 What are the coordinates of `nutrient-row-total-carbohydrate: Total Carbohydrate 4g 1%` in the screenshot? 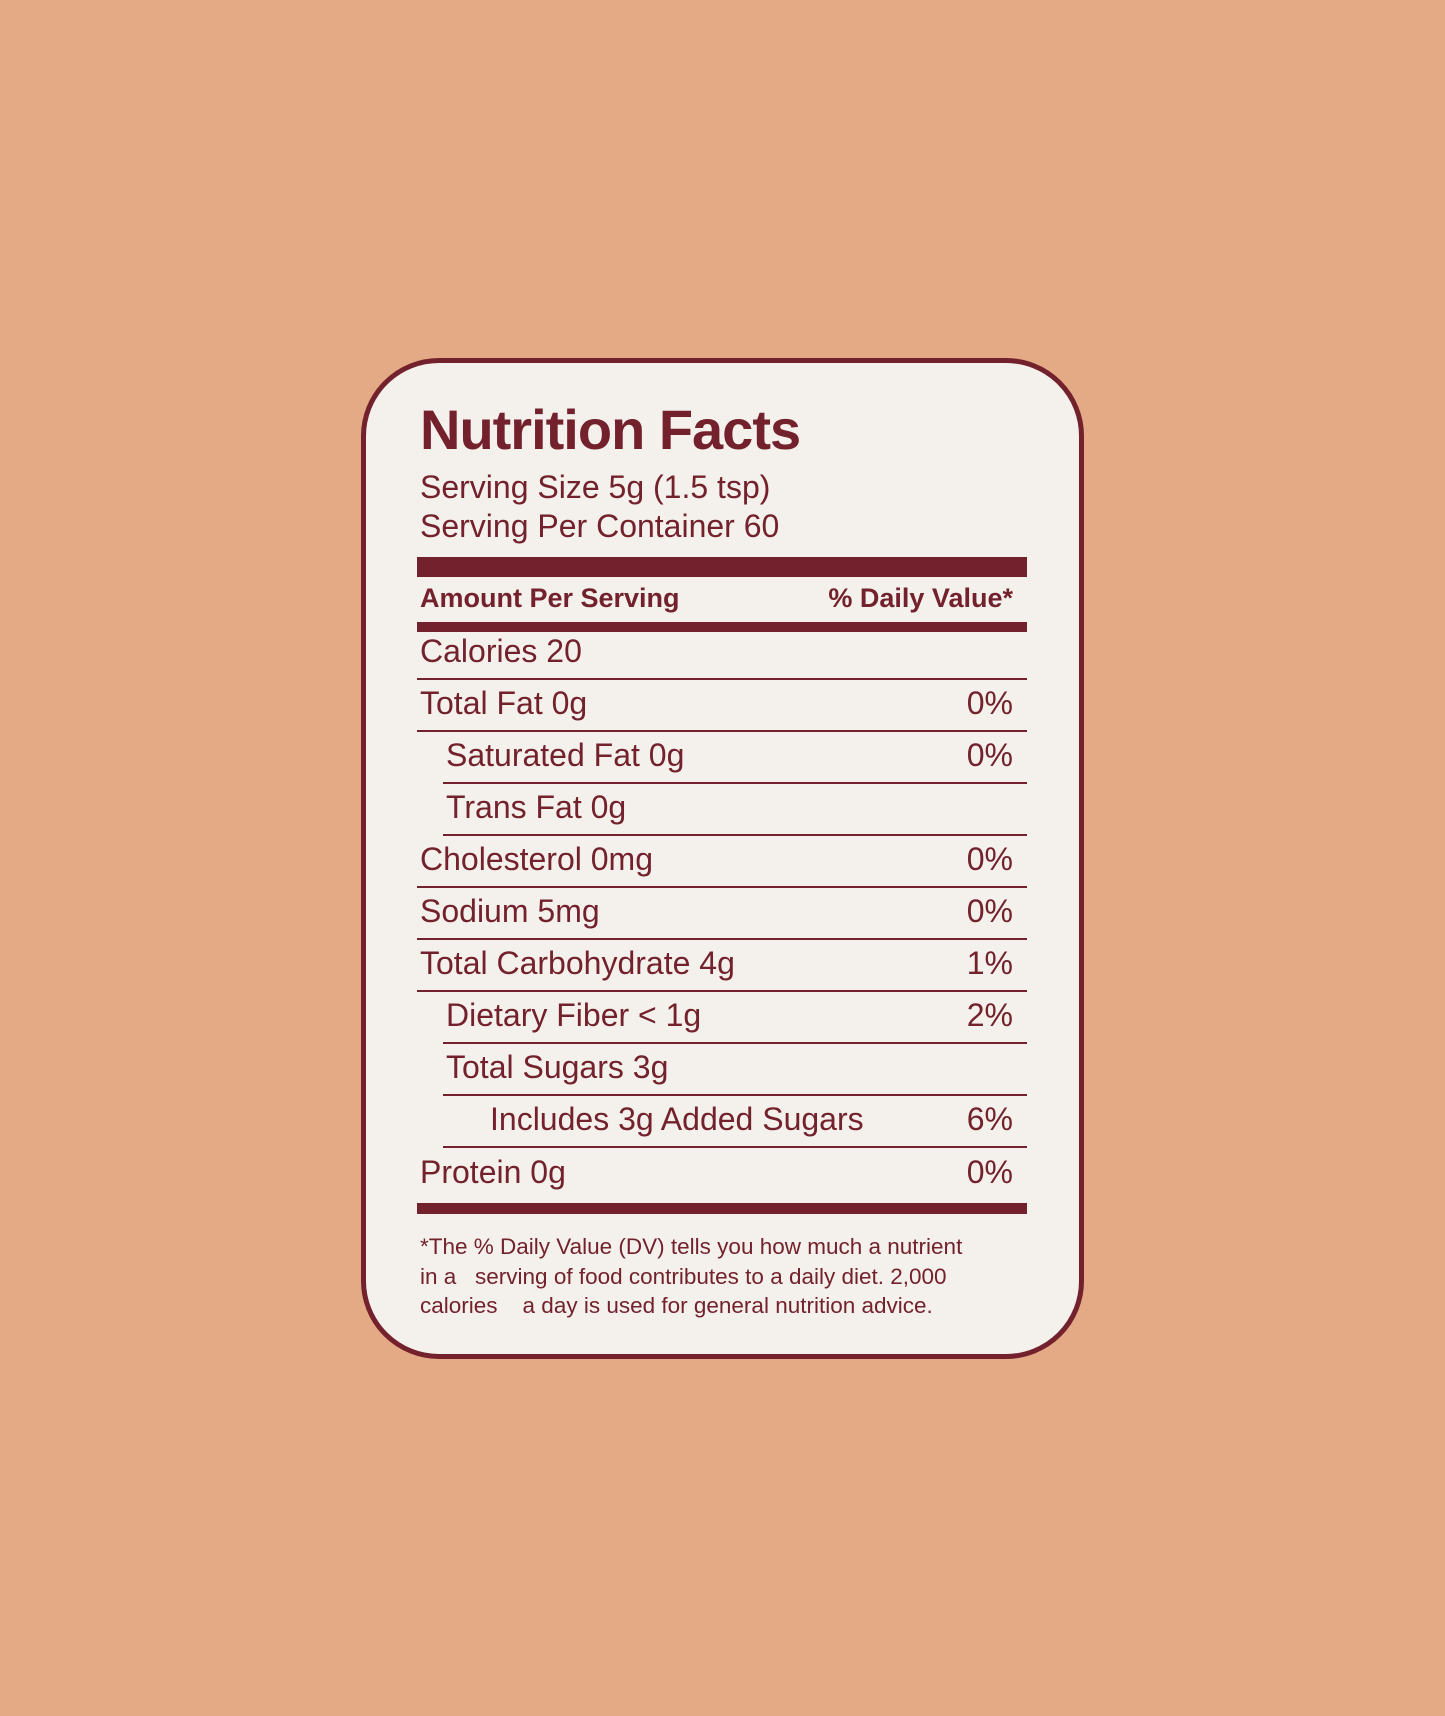 It's located at (722, 966).